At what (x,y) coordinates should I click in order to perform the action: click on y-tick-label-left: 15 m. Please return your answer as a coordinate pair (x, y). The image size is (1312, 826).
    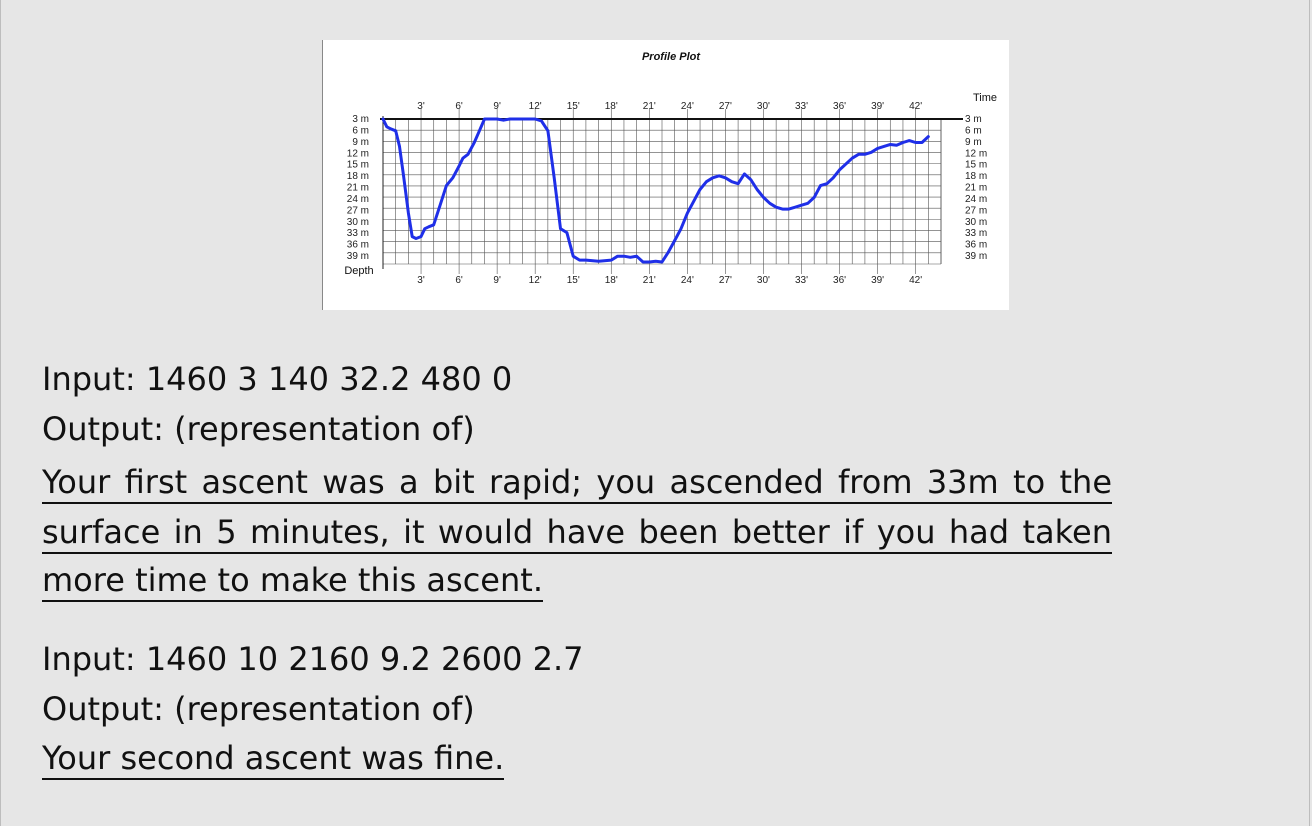
    Looking at the image, I should click on (358, 165).